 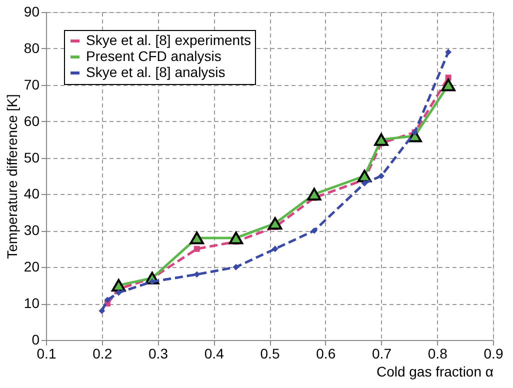 What do you see at coordinates (102, 354) in the screenshot?
I see `x-tick-label: 0.2` at bounding box center [102, 354].